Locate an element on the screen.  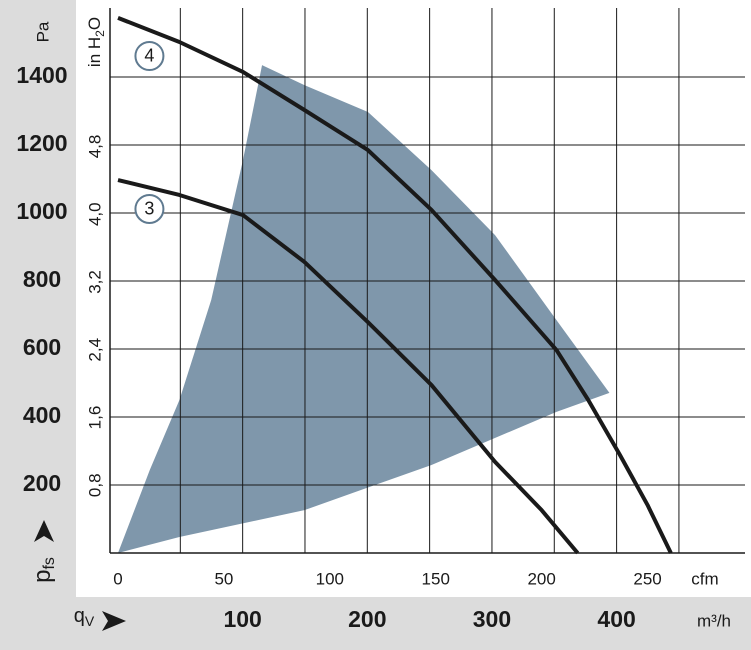
curve-label: 4 is located at coordinates (149, 56).